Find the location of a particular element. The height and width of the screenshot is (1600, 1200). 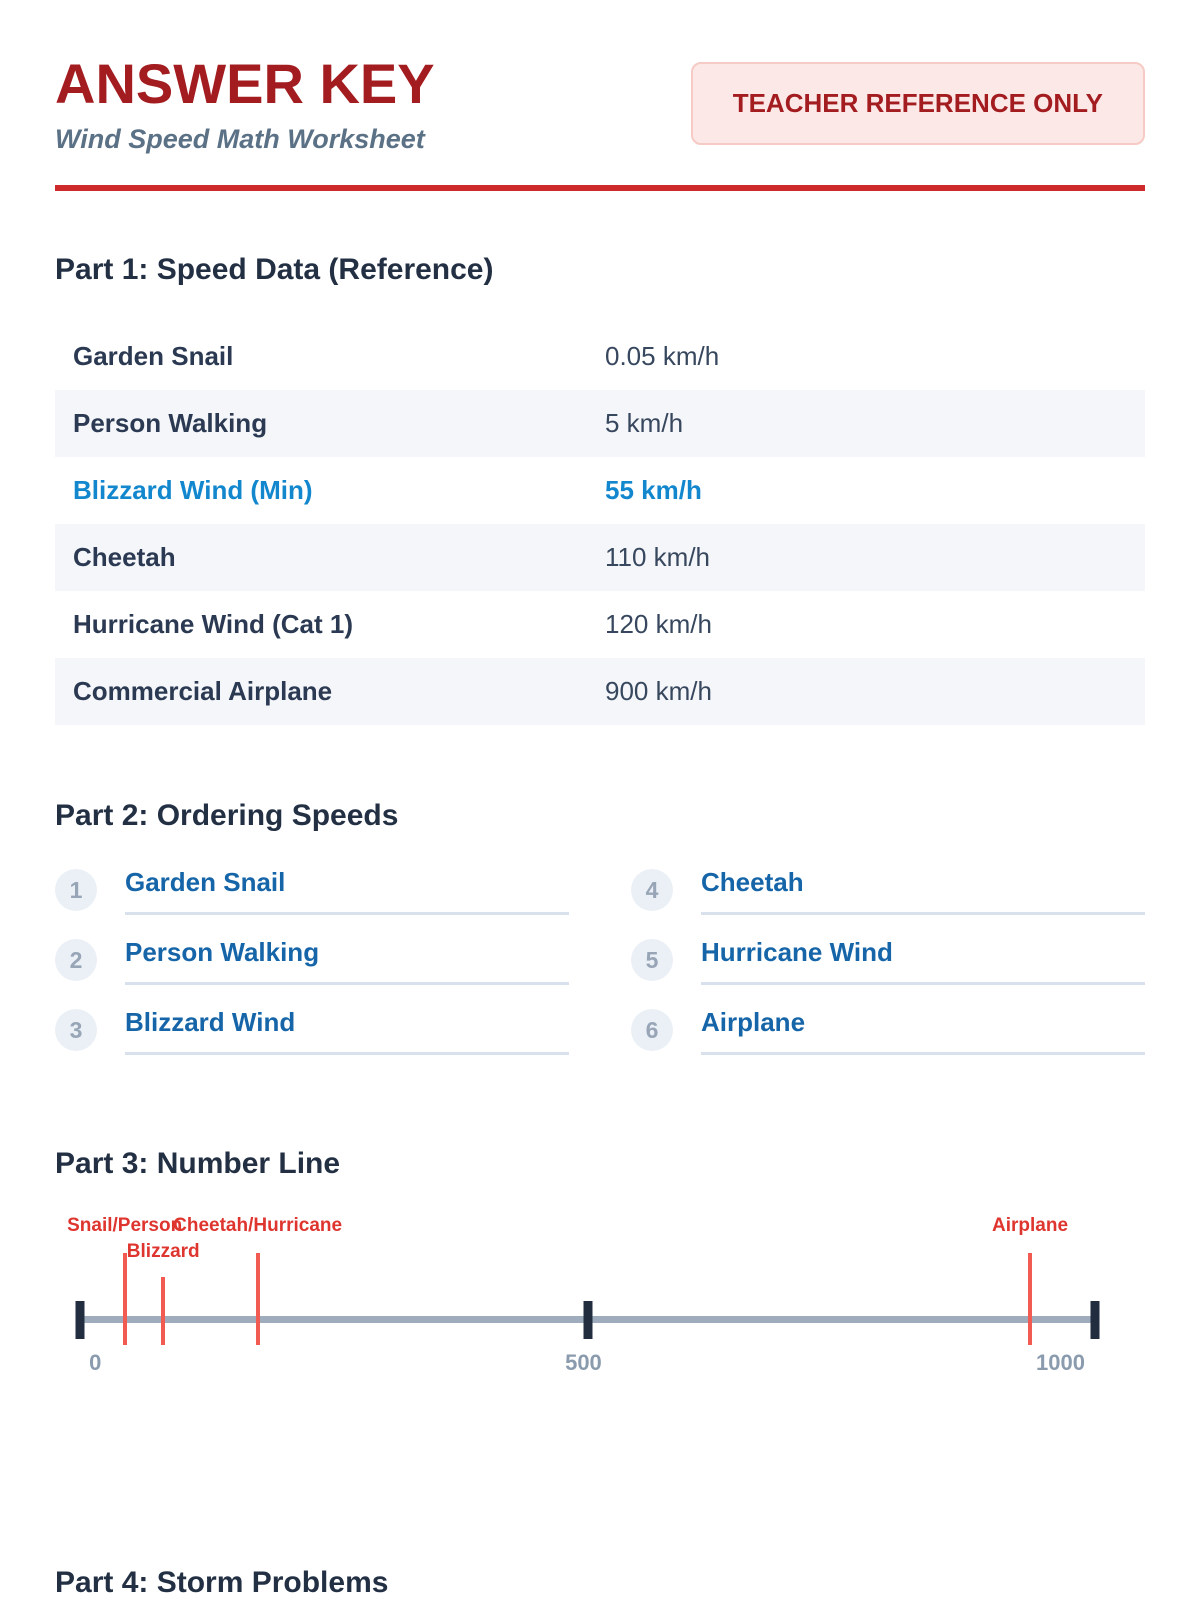

header-divider is located at coordinates (600, 188).